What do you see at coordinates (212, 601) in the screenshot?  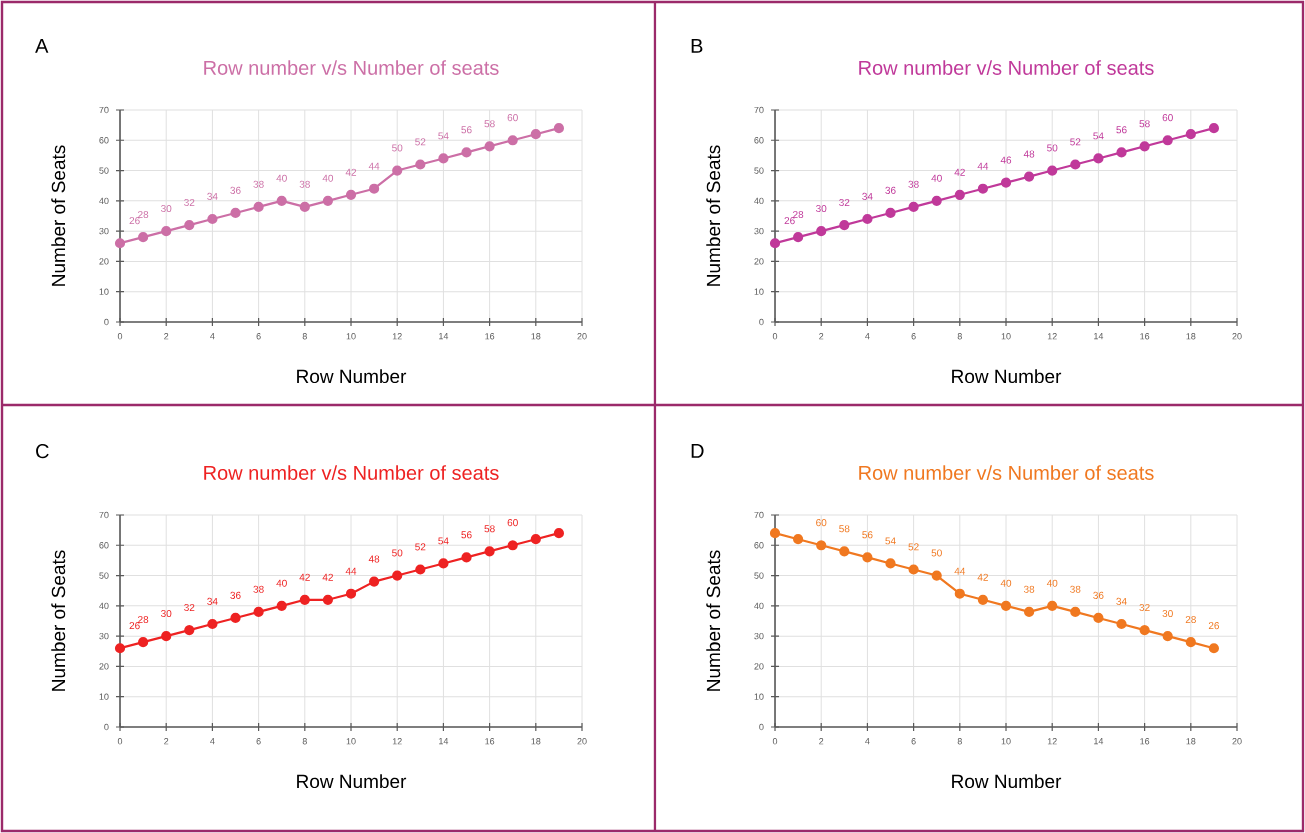 I see `data-label: 34` at bounding box center [212, 601].